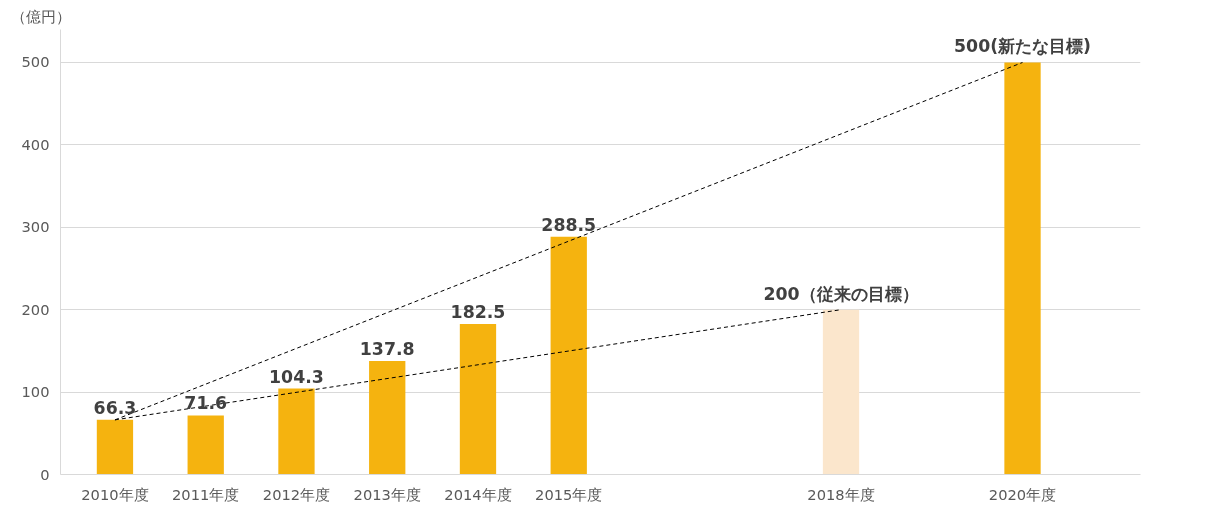  Describe the element at coordinates (296, 494) in the screenshot. I see `x-tick-label: 2012年度` at that location.